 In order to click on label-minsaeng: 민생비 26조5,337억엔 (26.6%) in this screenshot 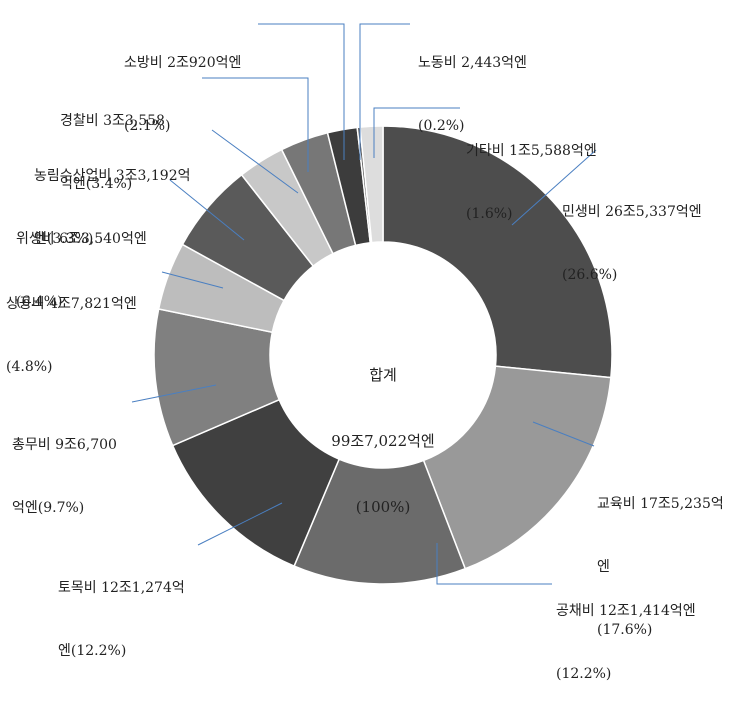, I will do `click(632, 243)`.